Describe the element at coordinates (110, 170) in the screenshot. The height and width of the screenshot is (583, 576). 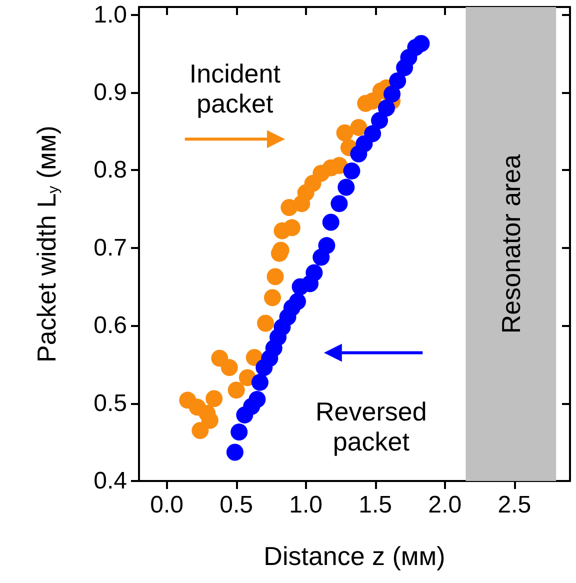
I see `y-tick-label: 0.8` at that location.